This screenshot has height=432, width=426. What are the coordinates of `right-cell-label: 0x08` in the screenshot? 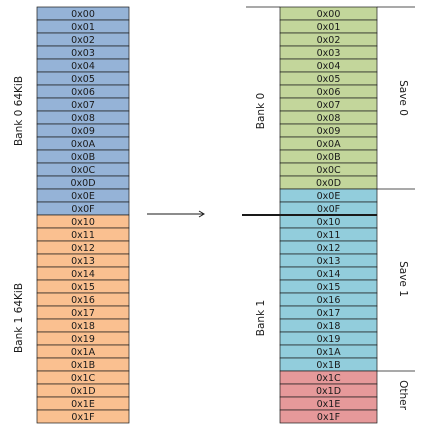 It's located at (329, 118).